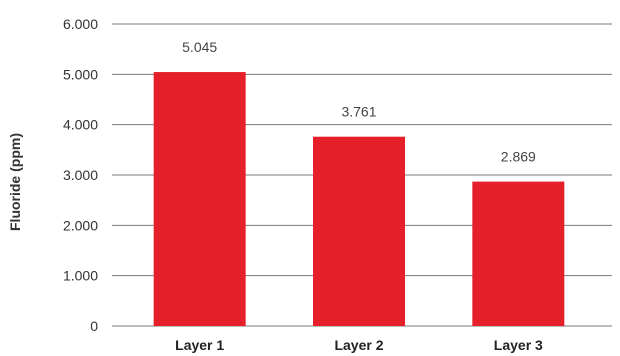  Describe the element at coordinates (80, 276) in the screenshot. I see `y-tick-label: 1.000` at that location.